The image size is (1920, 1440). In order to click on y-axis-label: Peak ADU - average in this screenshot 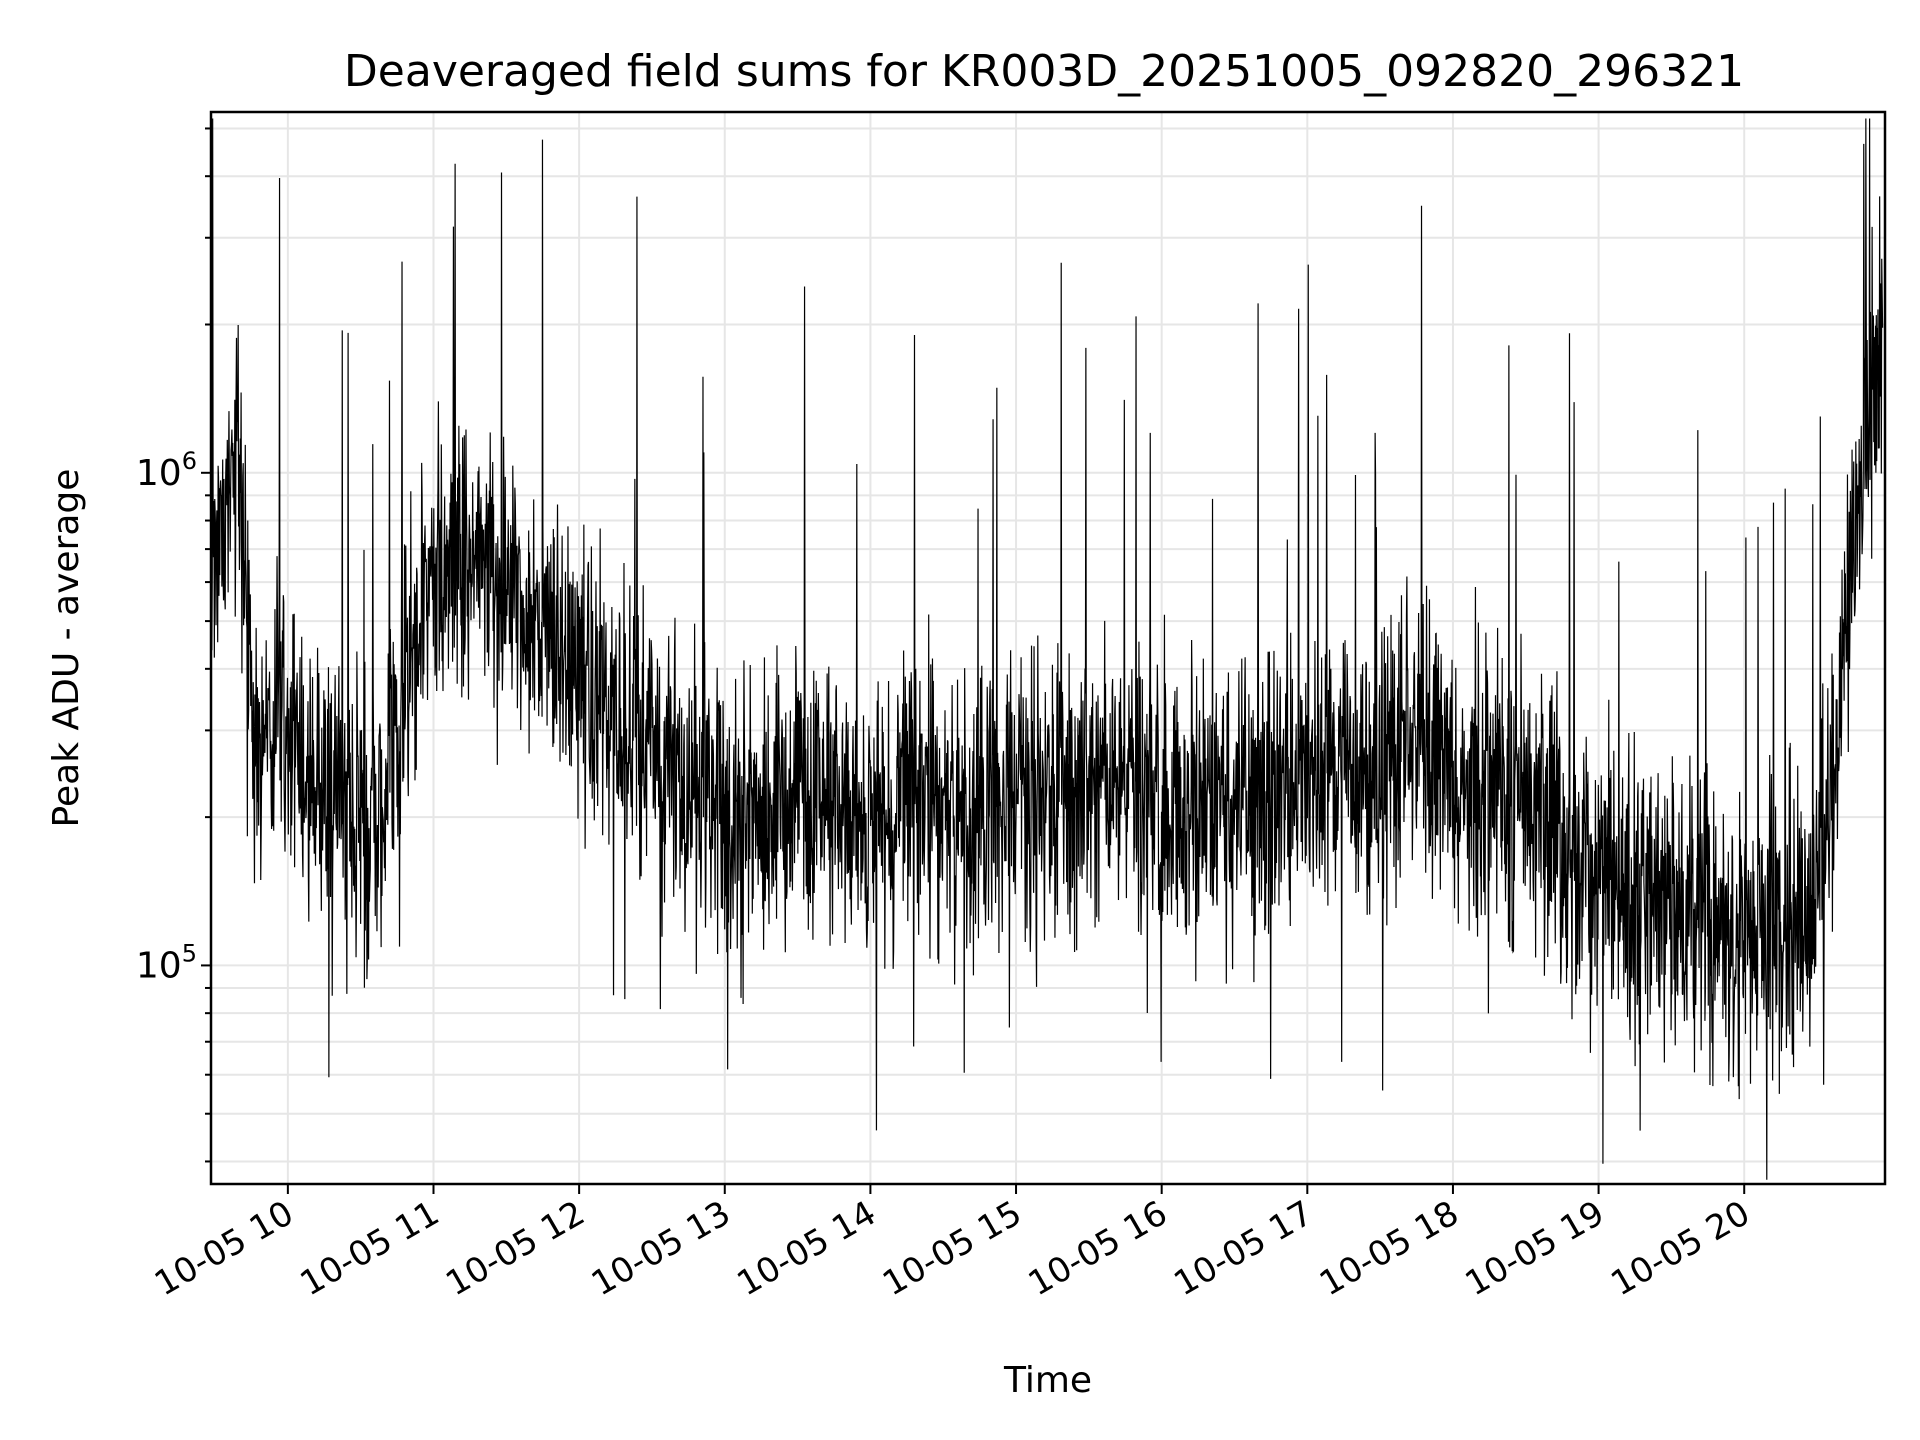, I will do `click(66, 648)`.